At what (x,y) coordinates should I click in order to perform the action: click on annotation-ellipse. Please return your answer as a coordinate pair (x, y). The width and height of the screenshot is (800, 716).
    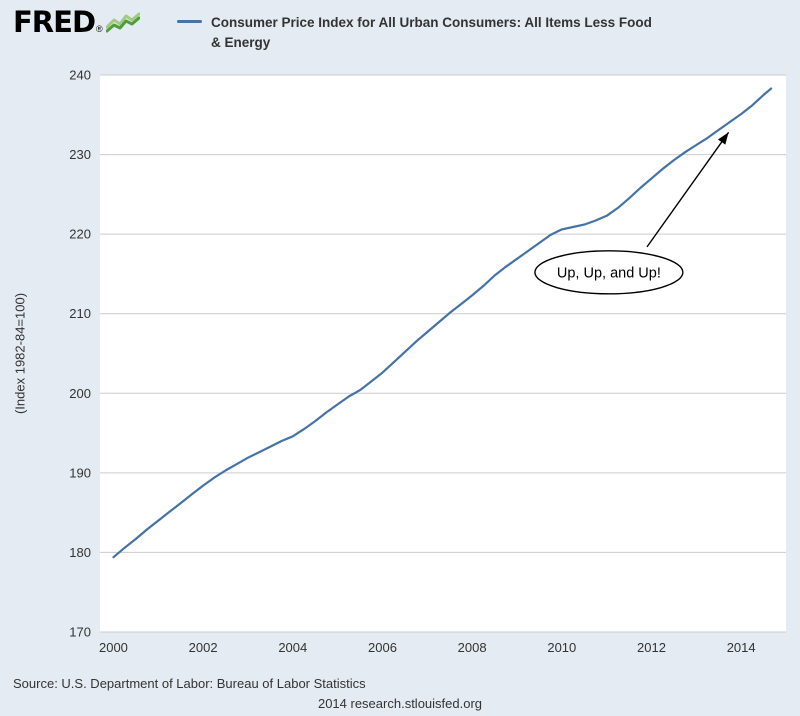
    Looking at the image, I should click on (609, 272).